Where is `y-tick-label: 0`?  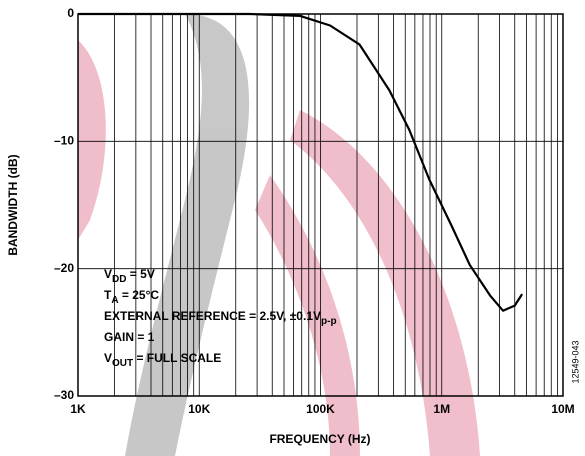
y-tick-label: 0 is located at coordinates (70, 13).